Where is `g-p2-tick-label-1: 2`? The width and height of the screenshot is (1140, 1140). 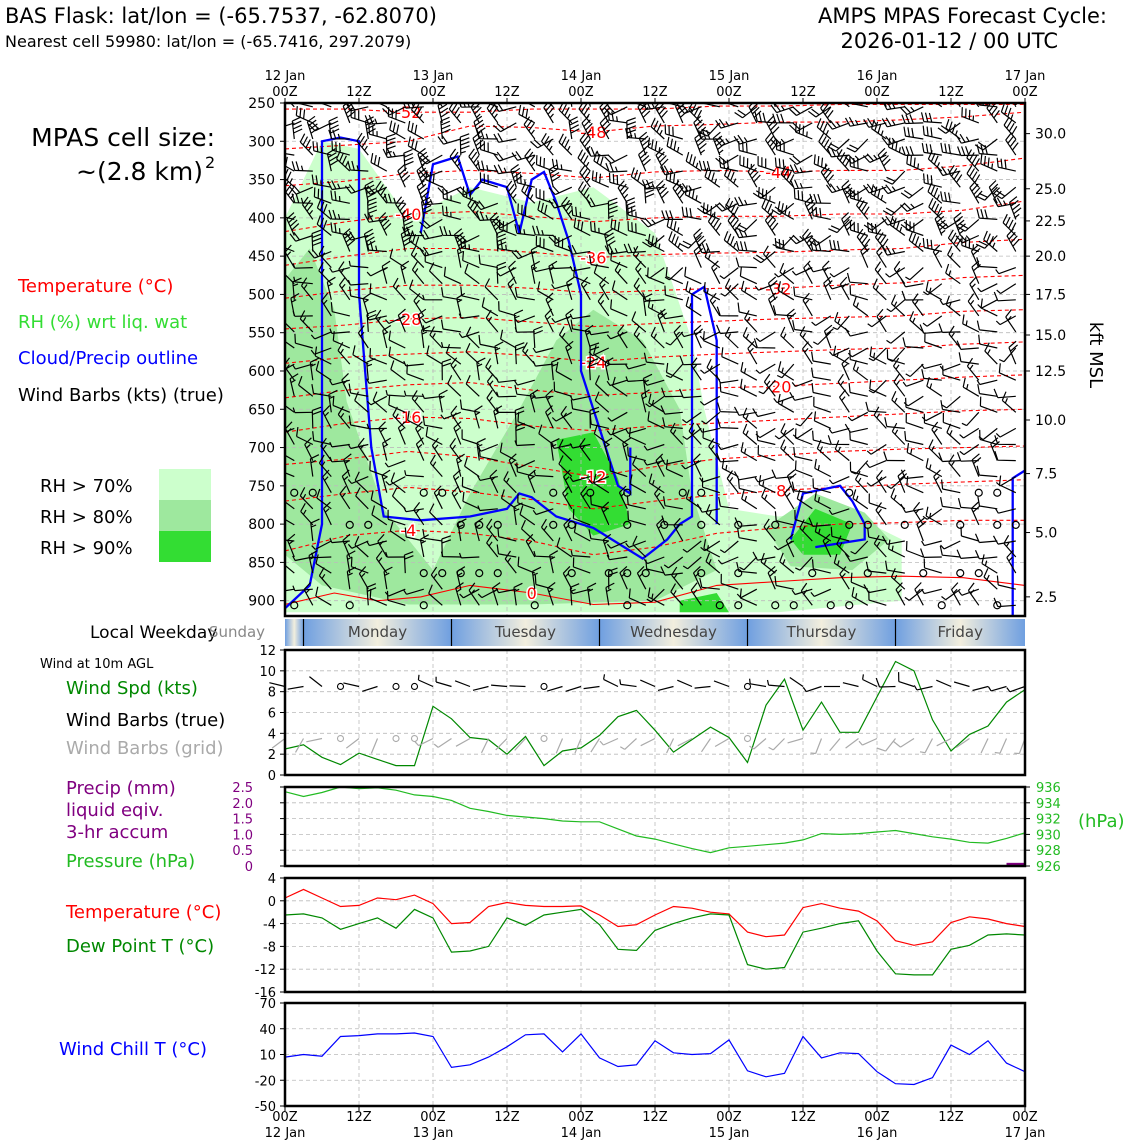
g-p2-tick-label-1: 2 is located at coordinates (272, 755).